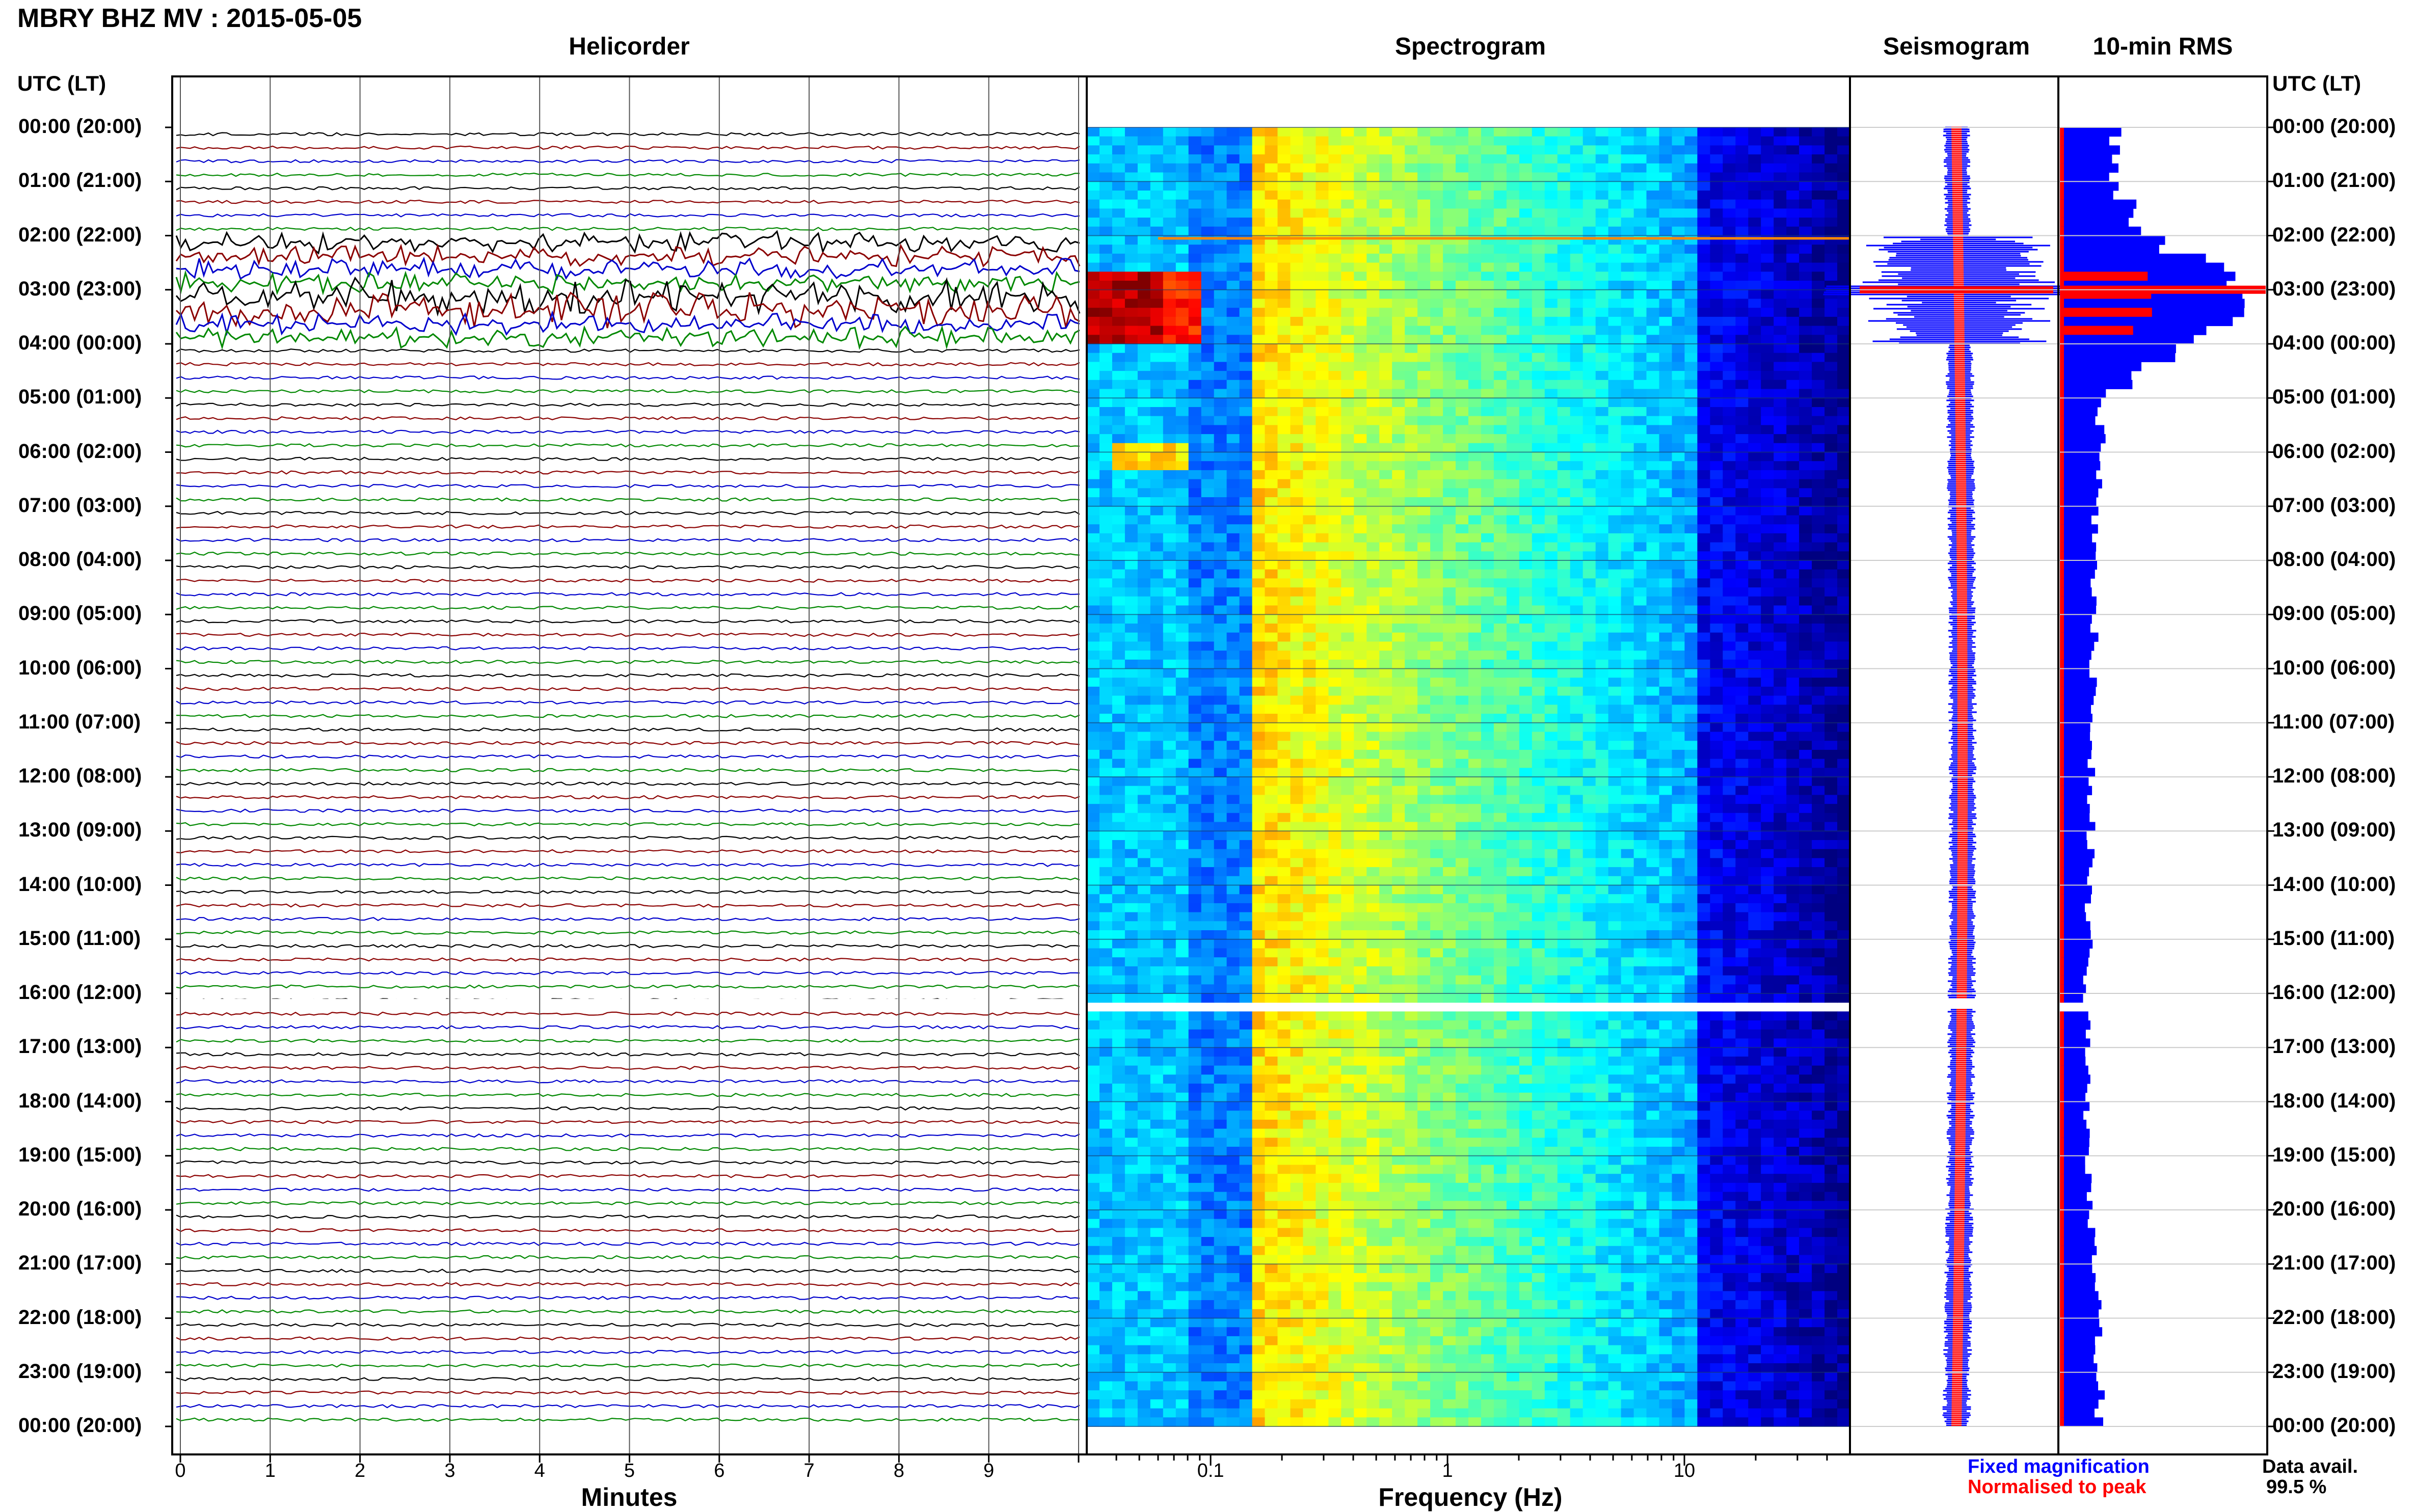 Image resolution: width=2415 pixels, height=1512 pixels. What do you see at coordinates (80, 289) in the screenshot?
I see `time-label-left: 03:00 (23:00)` at bounding box center [80, 289].